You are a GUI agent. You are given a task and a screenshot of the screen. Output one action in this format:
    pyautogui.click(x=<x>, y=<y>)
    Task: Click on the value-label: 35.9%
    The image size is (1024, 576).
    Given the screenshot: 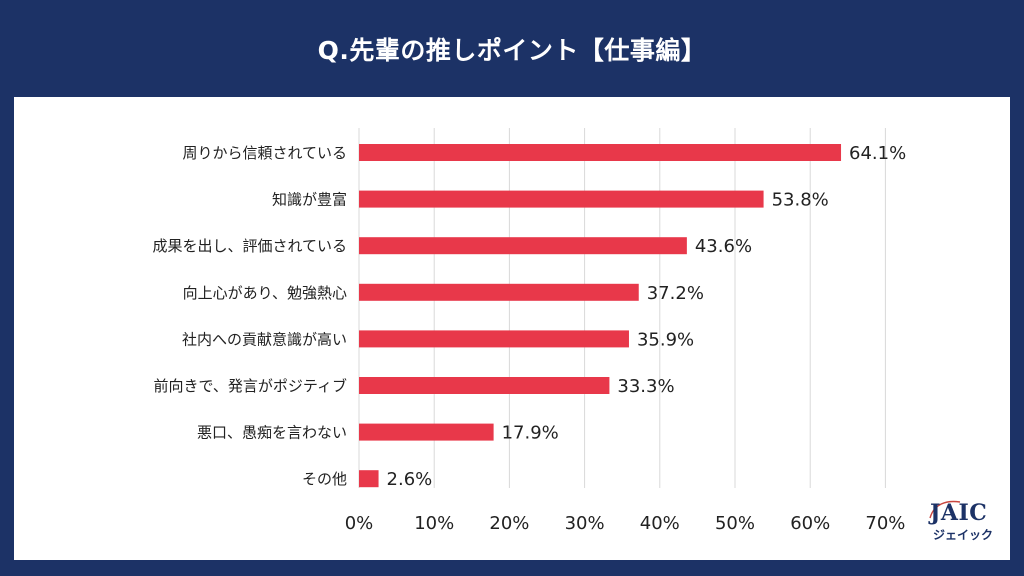 What is the action you would take?
    pyautogui.click(x=665, y=339)
    